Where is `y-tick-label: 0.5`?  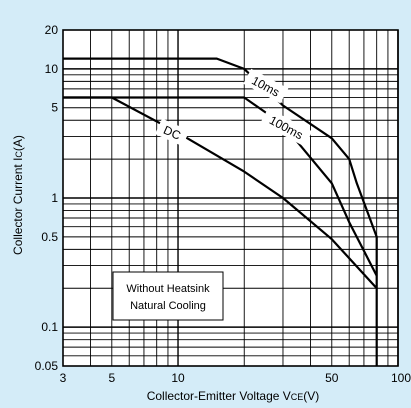
y-tick-label: 0.5 is located at coordinates (49, 237).